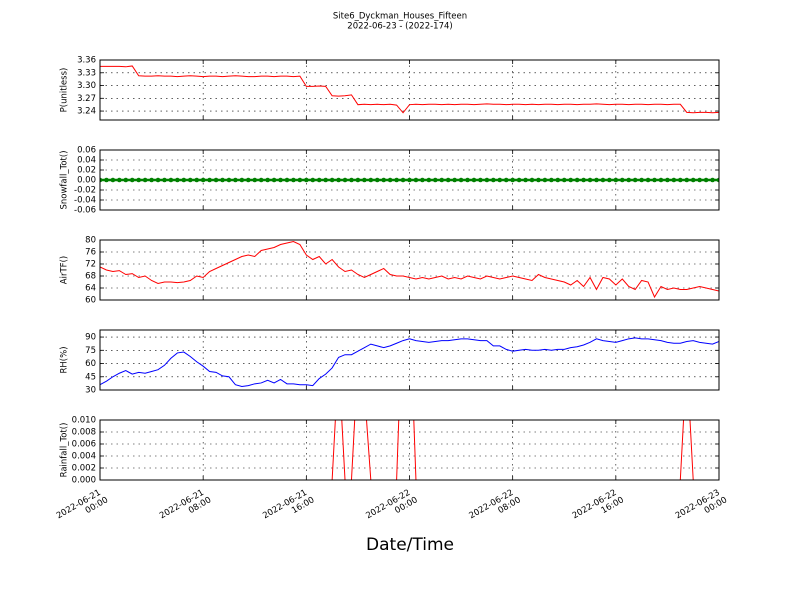 Image resolution: width=800 pixels, height=600 pixels. What do you see at coordinates (86, 181) in the screenshot?
I see `y-tick-label: 0.00` at bounding box center [86, 181].